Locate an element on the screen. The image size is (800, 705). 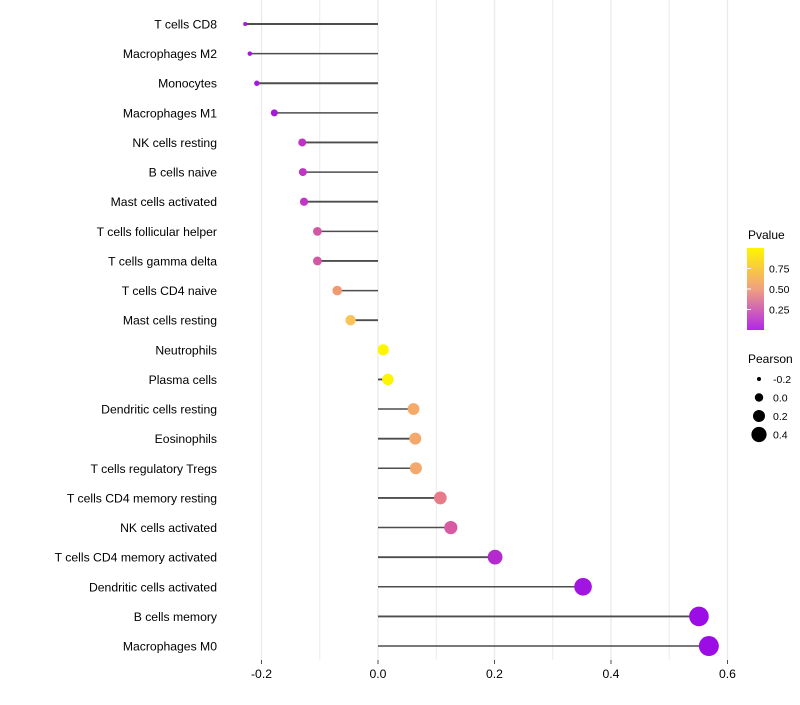
y-axis-label: B cells memory is located at coordinates (176, 617).